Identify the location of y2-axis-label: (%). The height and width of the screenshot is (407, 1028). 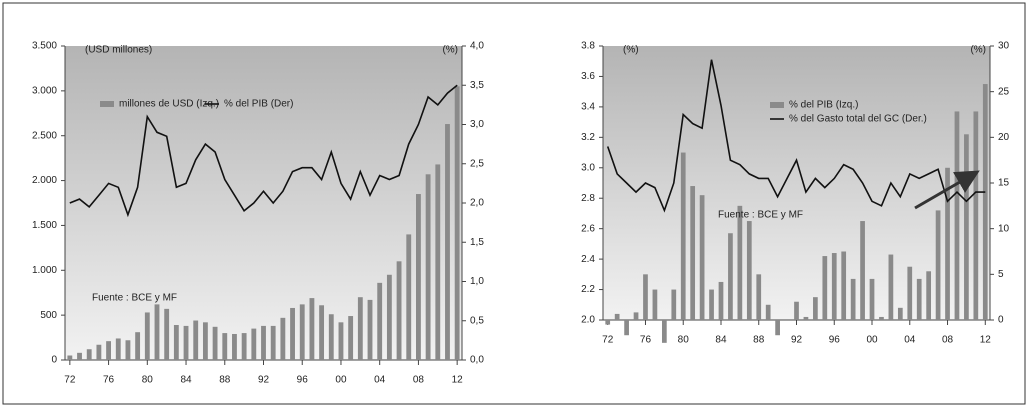
(978, 50).